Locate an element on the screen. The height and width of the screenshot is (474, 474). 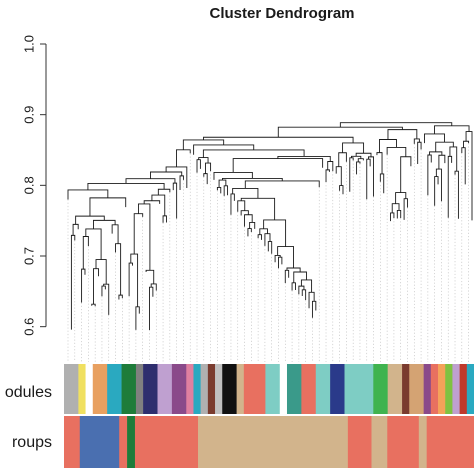
y-tick-label: 0.6 is located at coordinates (28, 327).